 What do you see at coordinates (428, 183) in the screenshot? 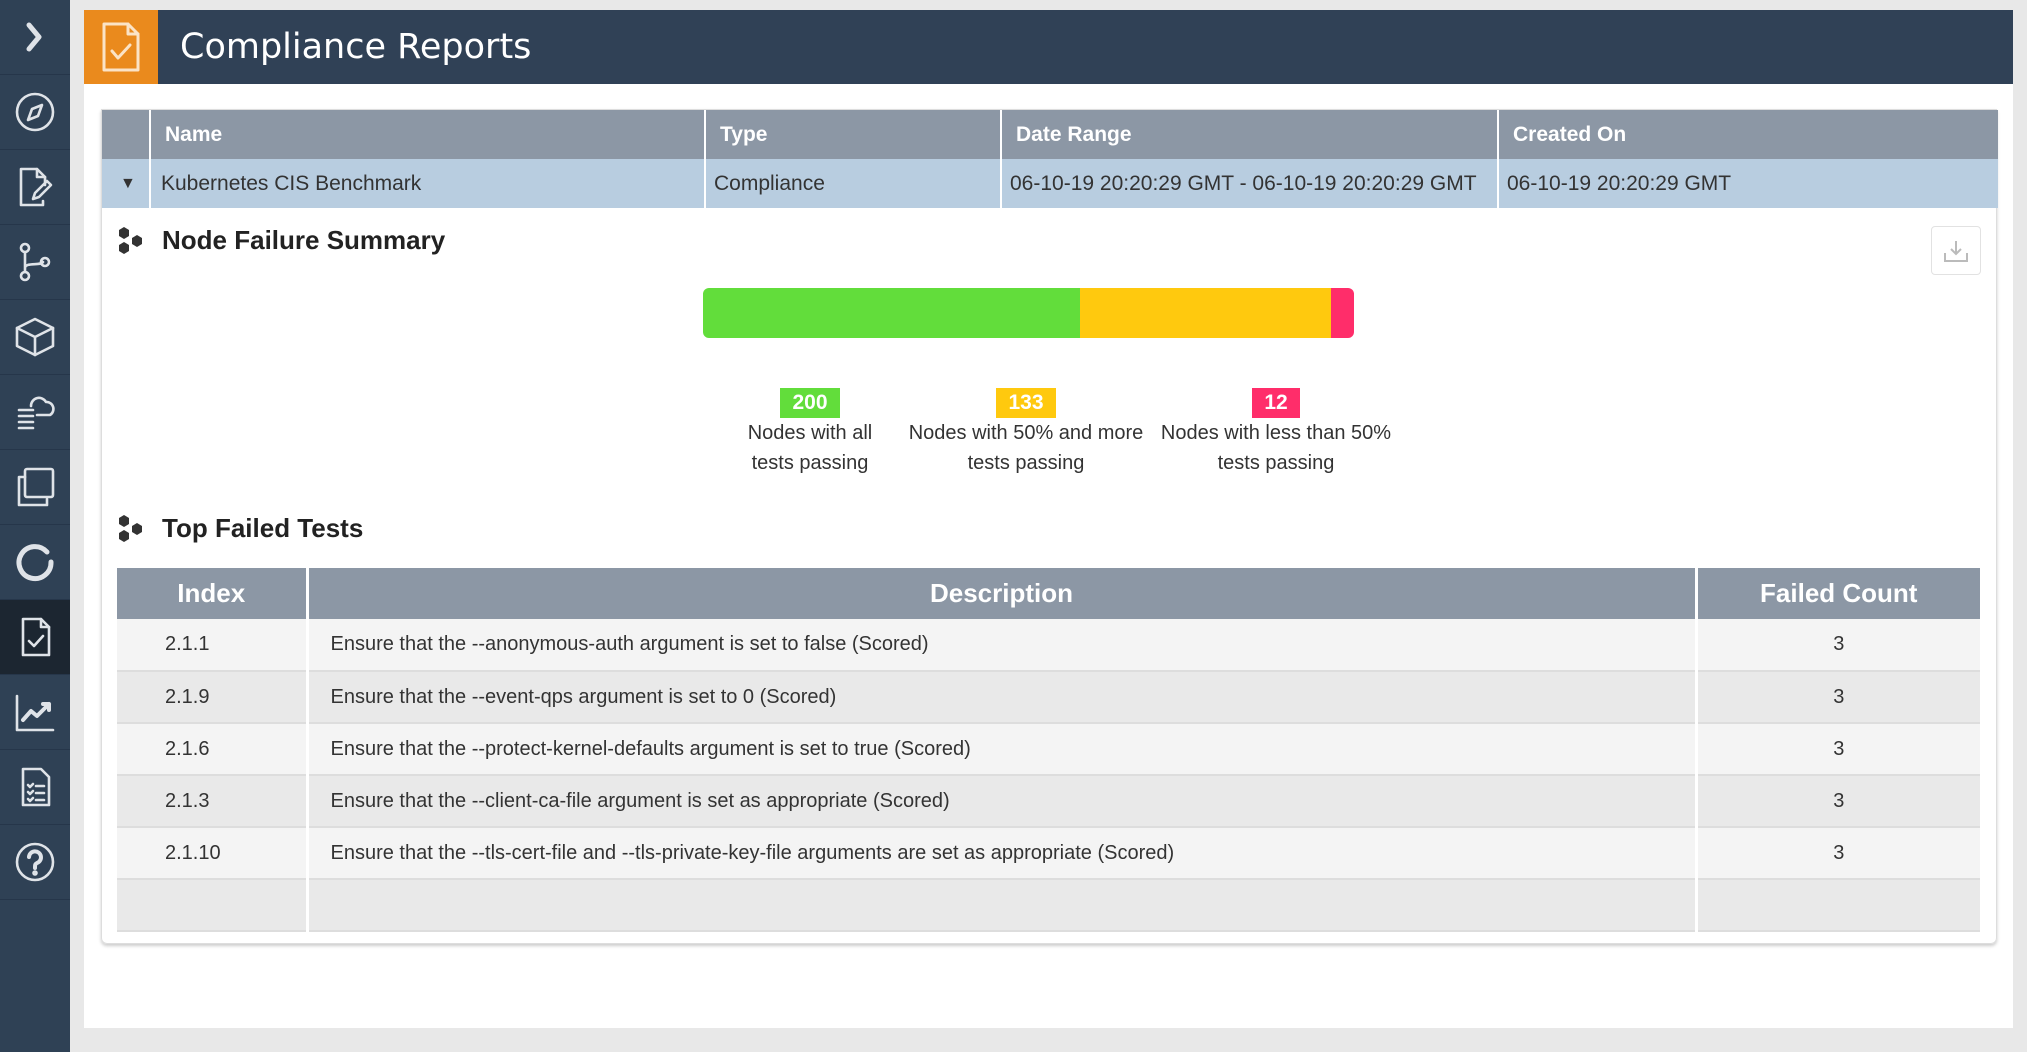
I see `report-name: Kubernetes CIS Benchmark` at bounding box center [428, 183].